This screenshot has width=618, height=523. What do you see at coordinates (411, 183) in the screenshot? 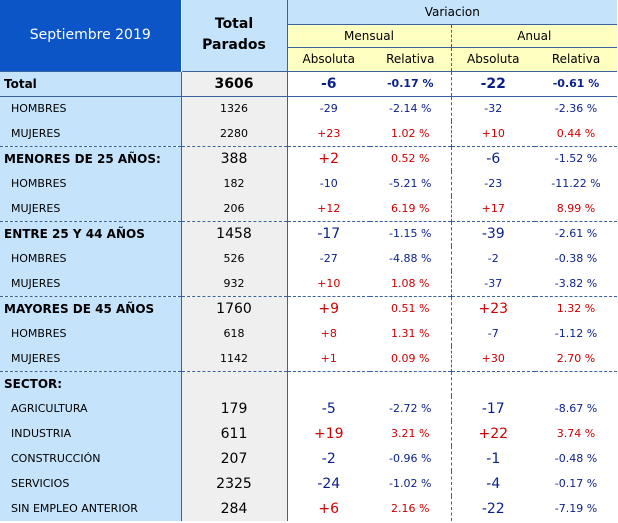
I see `mensual-relativa-cell: -5.21 %` at bounding box center [411, 183].